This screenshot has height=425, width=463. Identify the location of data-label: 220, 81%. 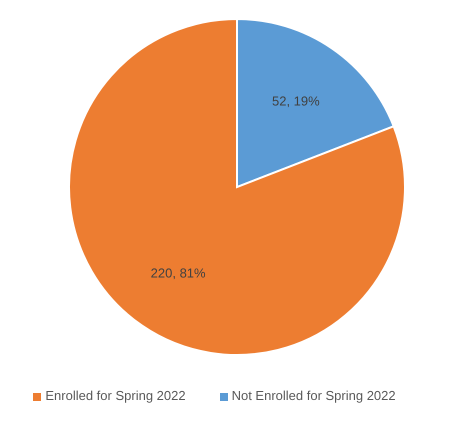
(178, 272).